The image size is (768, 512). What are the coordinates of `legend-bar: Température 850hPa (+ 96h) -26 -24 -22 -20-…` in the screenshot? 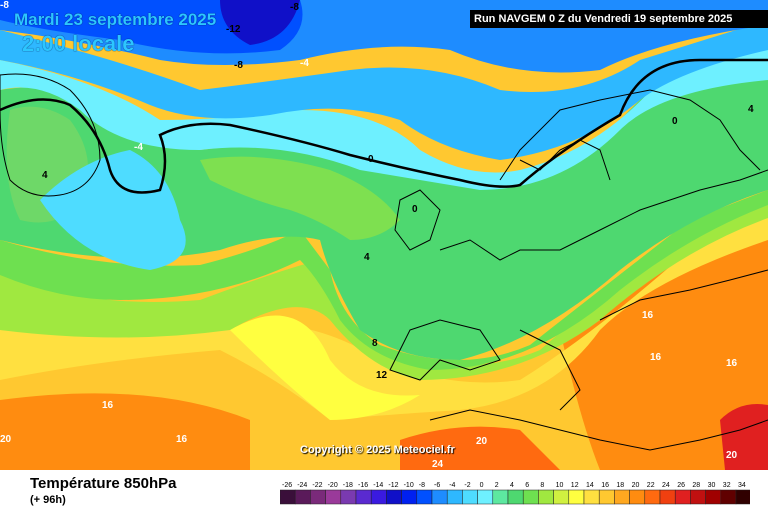 It's located at (384, 491).